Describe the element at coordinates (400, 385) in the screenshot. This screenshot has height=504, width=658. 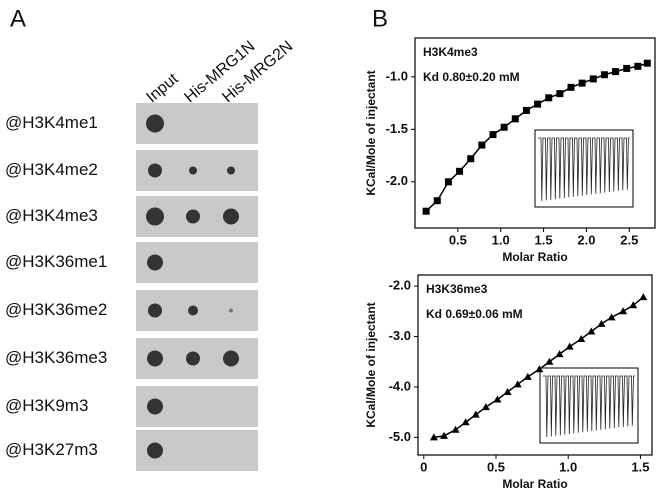
I see `y-tick-label: -4.0` at that location.